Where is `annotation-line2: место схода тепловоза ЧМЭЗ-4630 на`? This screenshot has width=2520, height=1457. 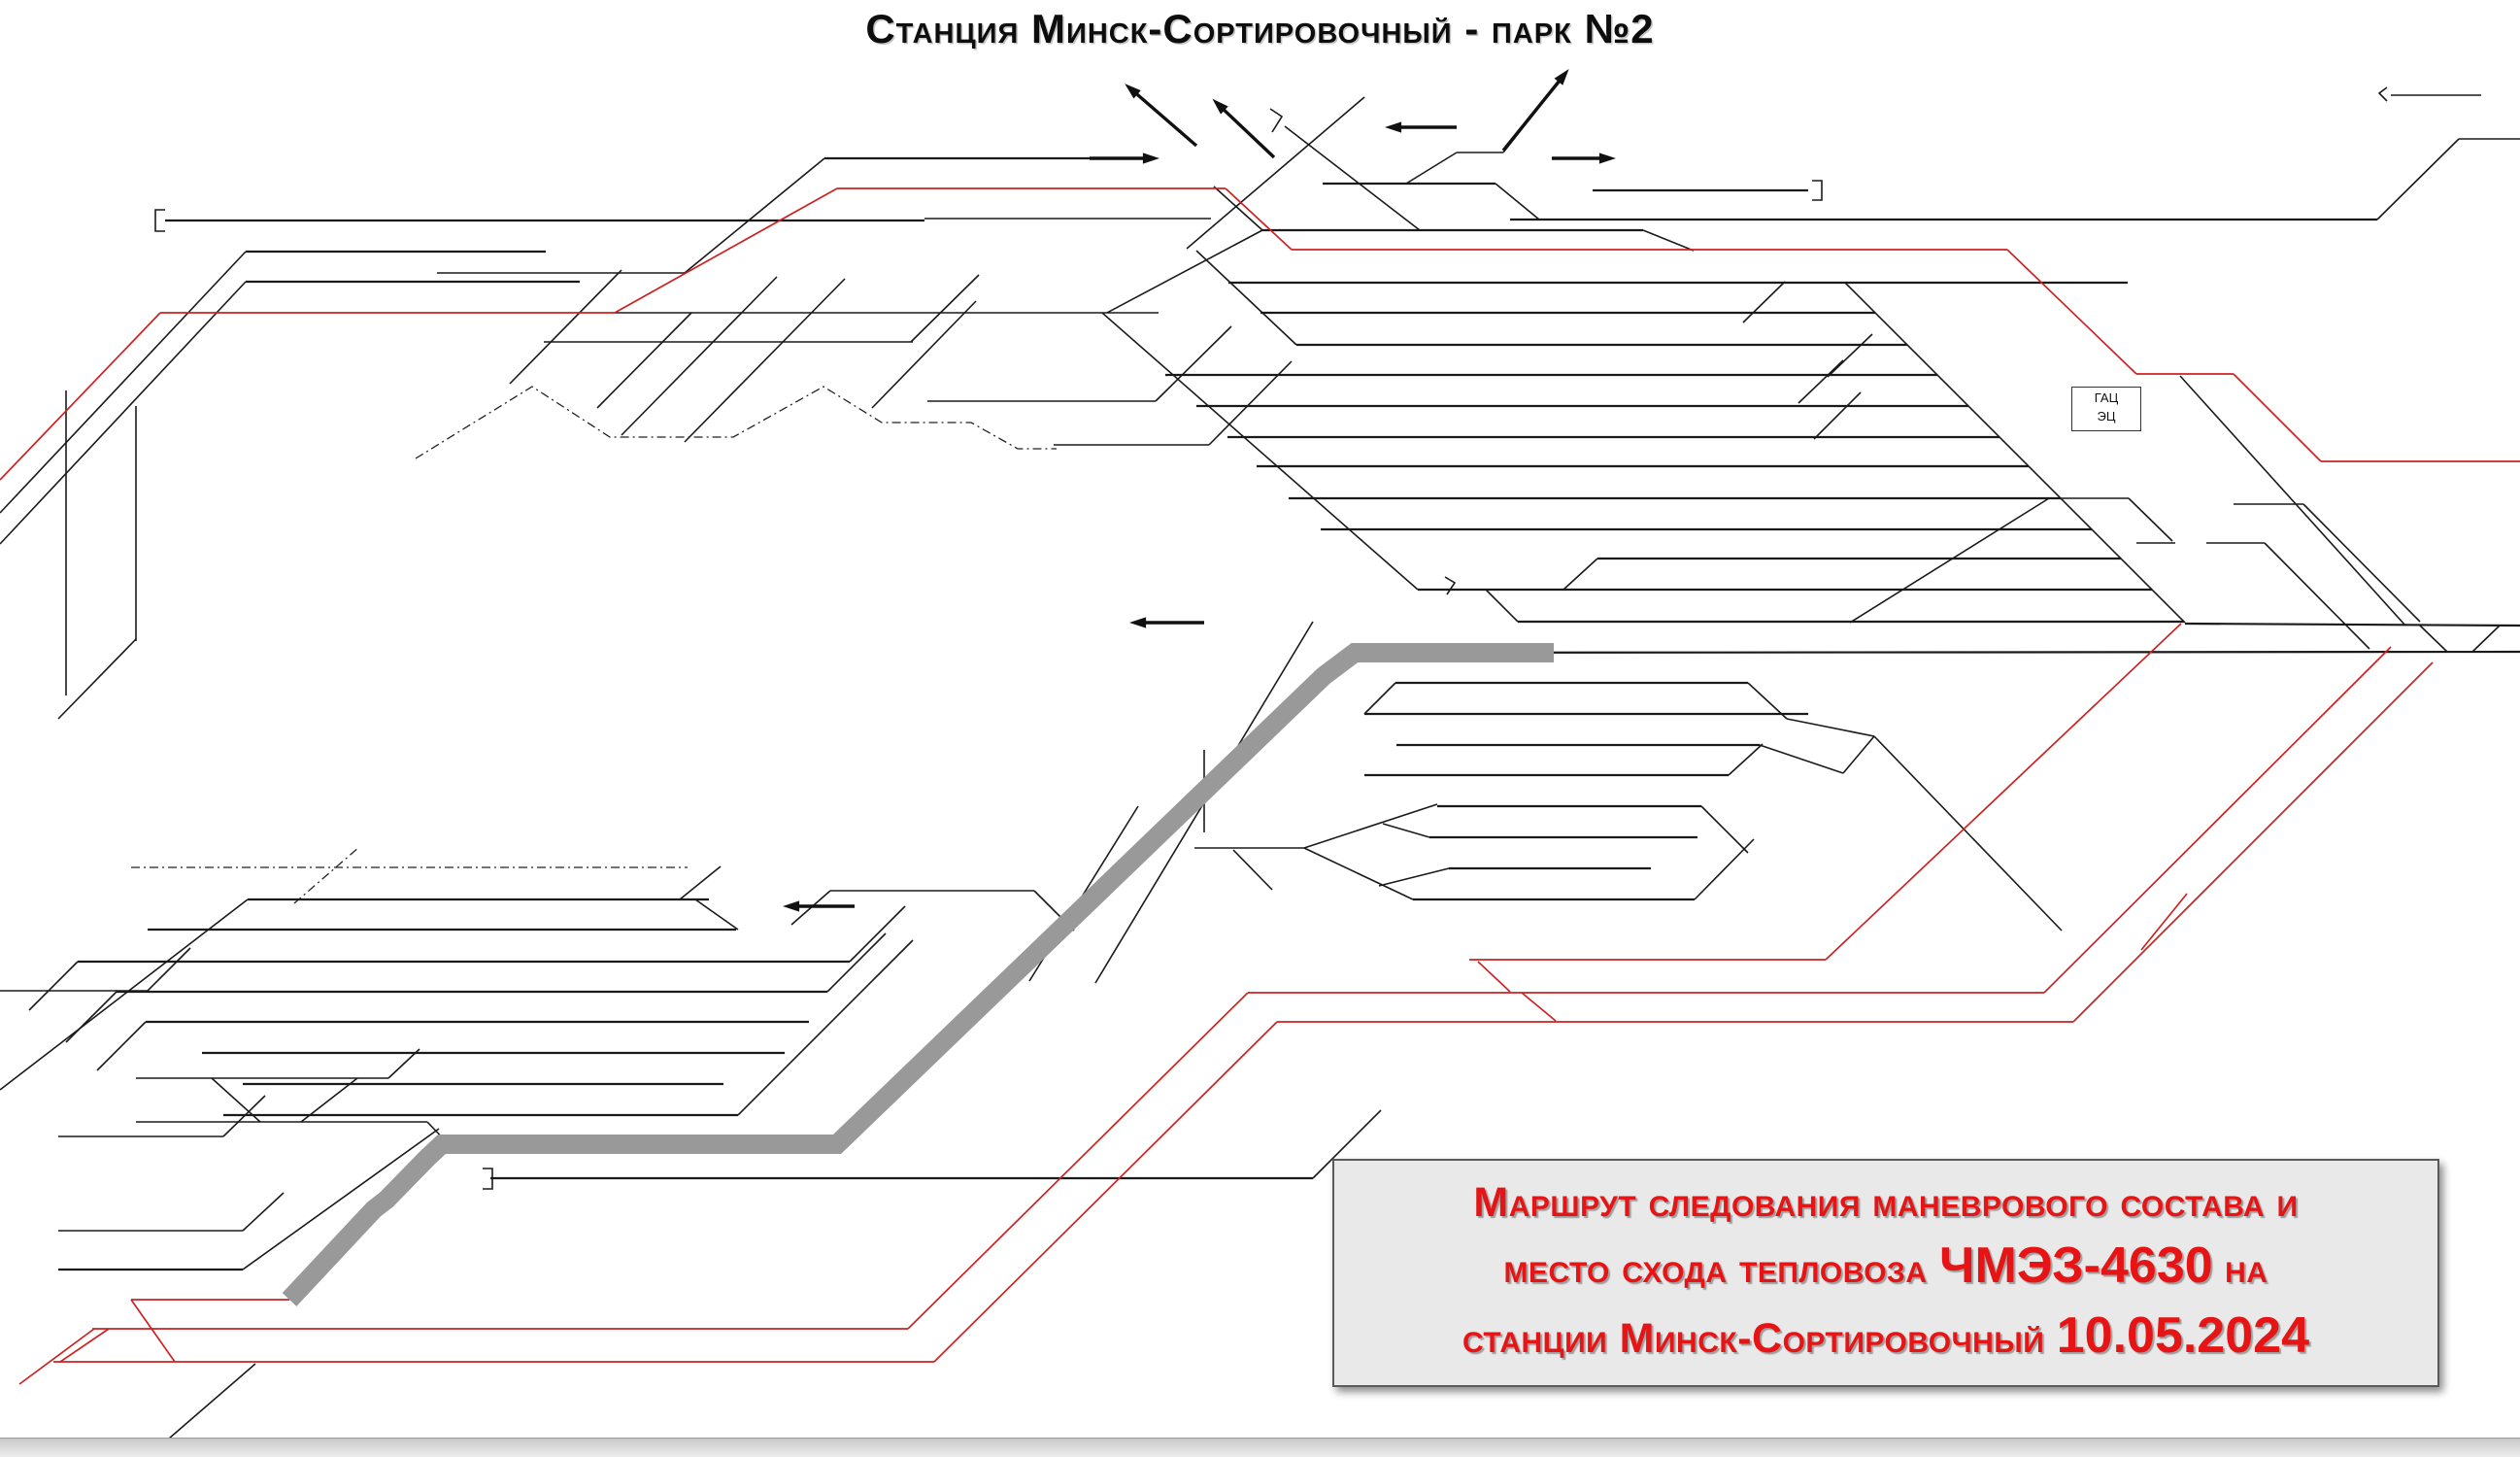
annotation-line2: место схода тепловоза ЧМЭЗ-4630 на is located at coordinates (1885, 1266).